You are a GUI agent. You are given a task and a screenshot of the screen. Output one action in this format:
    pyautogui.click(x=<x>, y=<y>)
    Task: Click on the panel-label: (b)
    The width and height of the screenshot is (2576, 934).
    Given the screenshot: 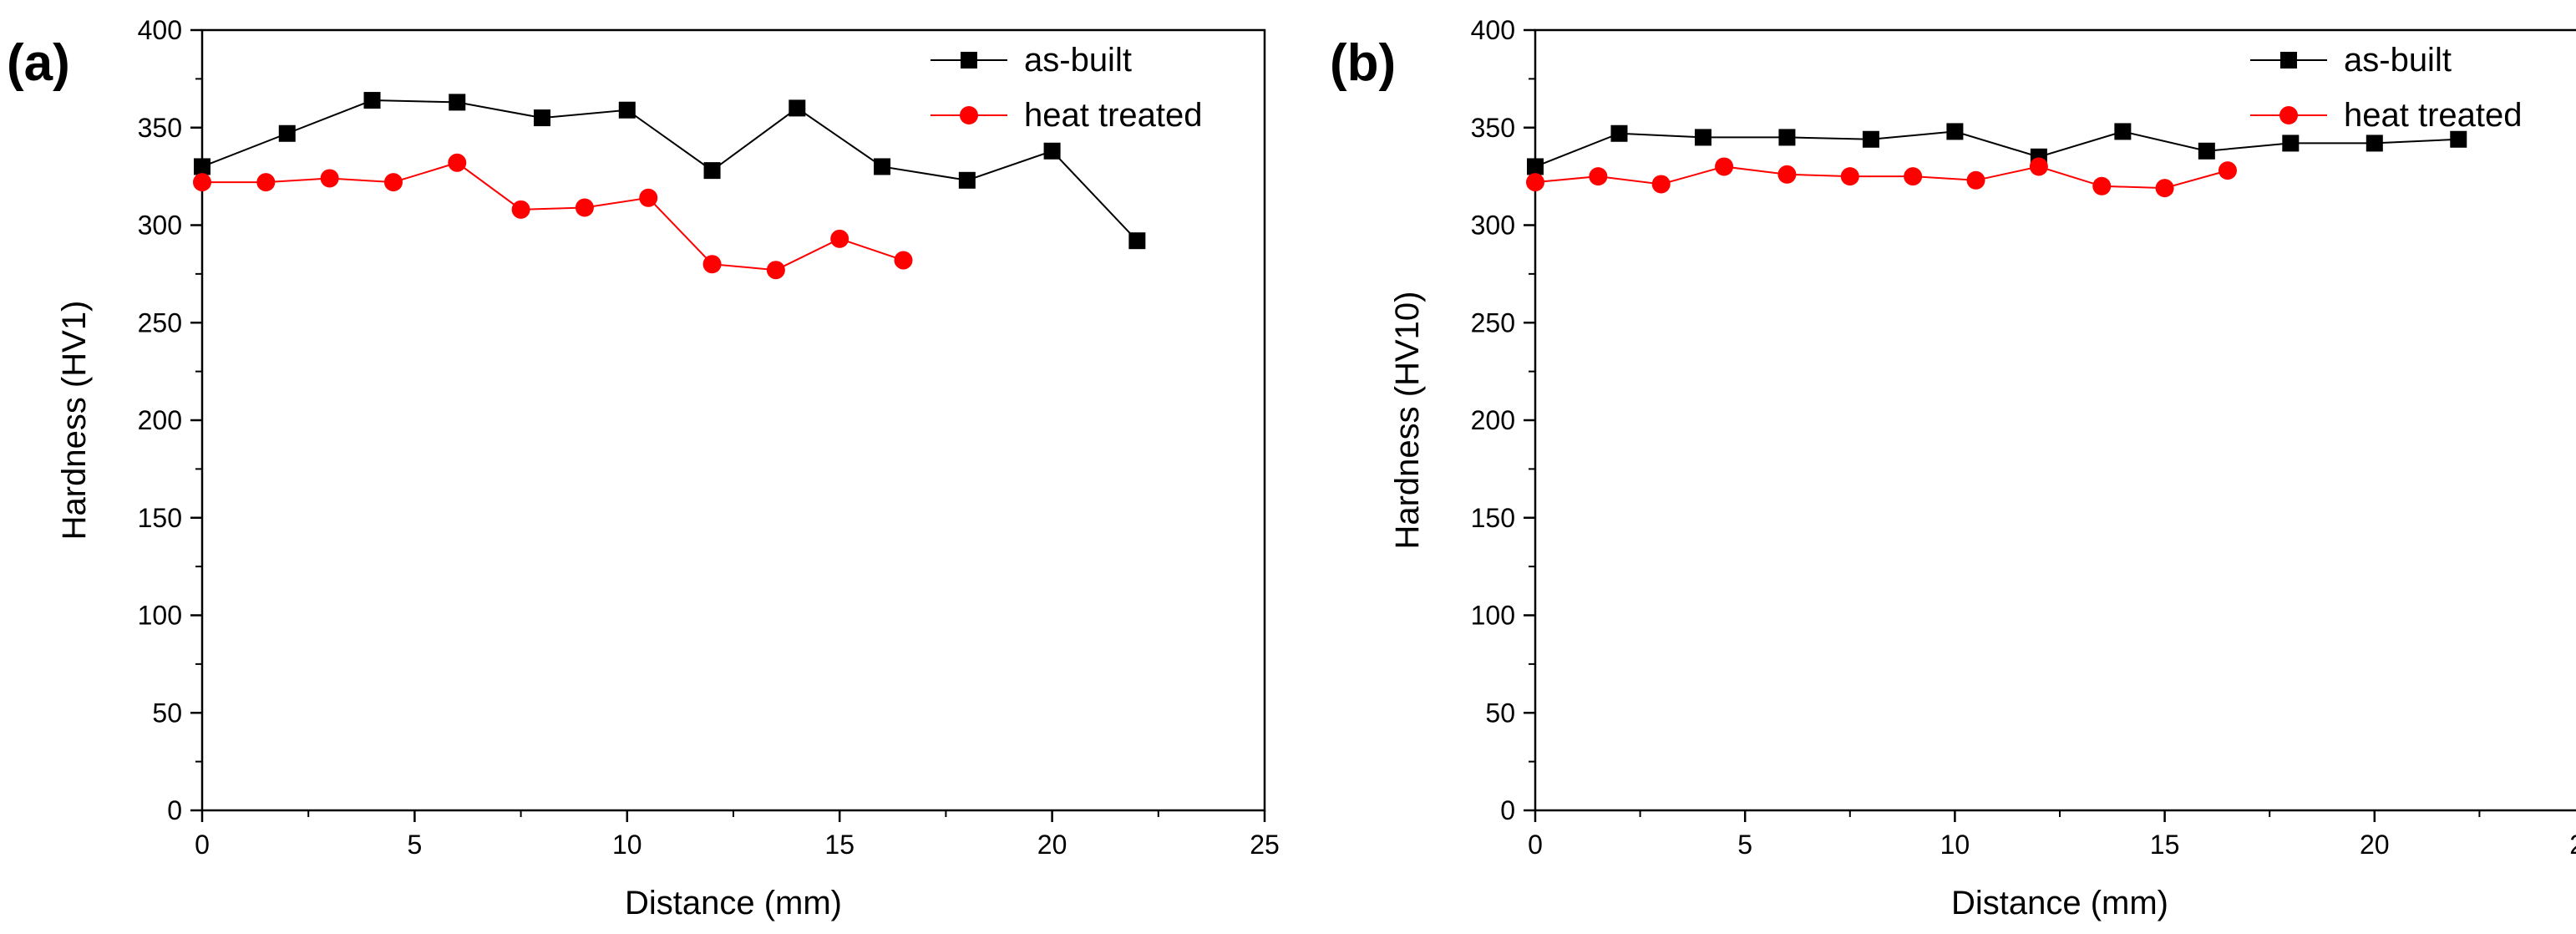 What is the action you would take?
    pyautogui.click(x=1363, y=63)
    